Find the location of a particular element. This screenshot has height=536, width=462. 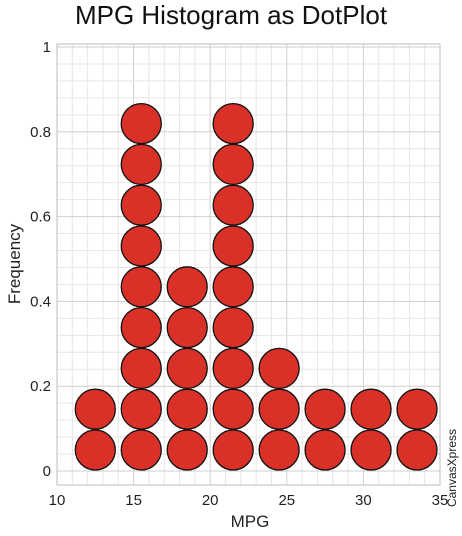

y-tick-label: 1 is located at coordinates (47, 47).